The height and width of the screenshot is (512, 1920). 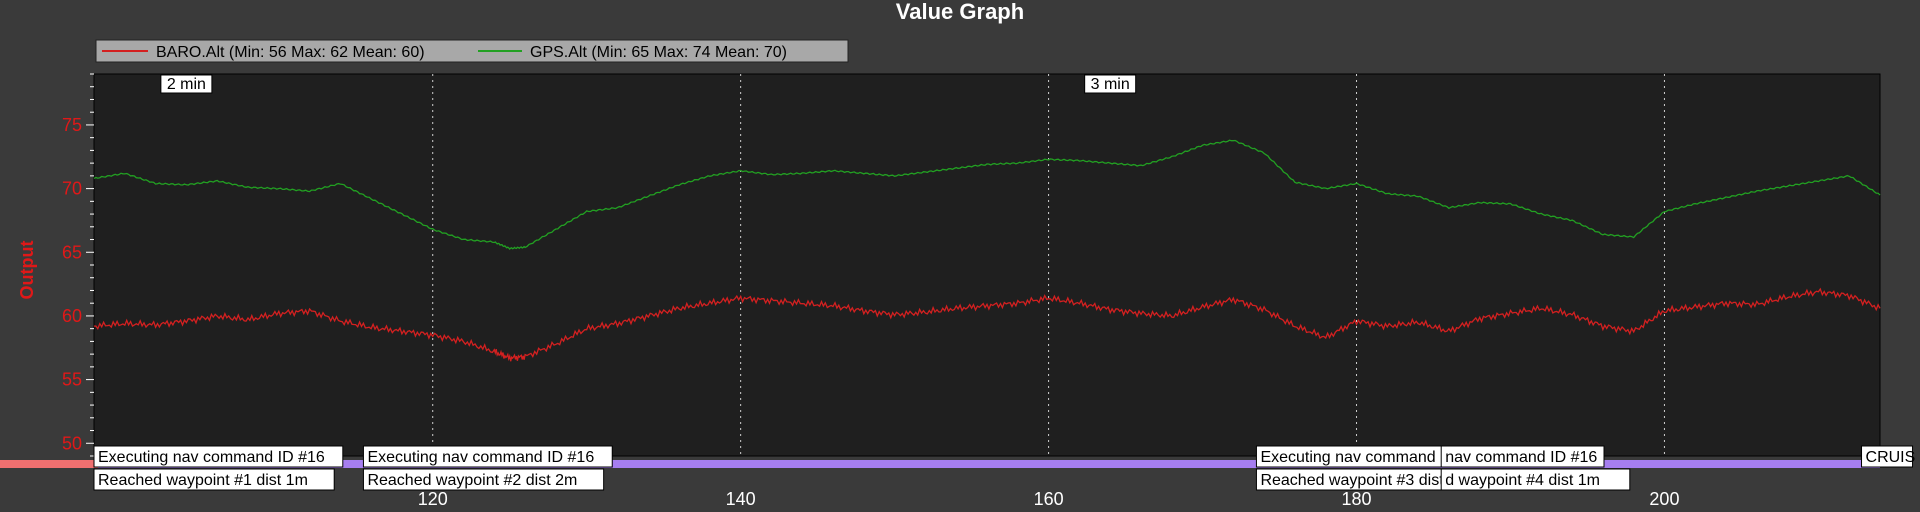 I want to click on mode-bar-segment-auto, so click(x=989, y=464).